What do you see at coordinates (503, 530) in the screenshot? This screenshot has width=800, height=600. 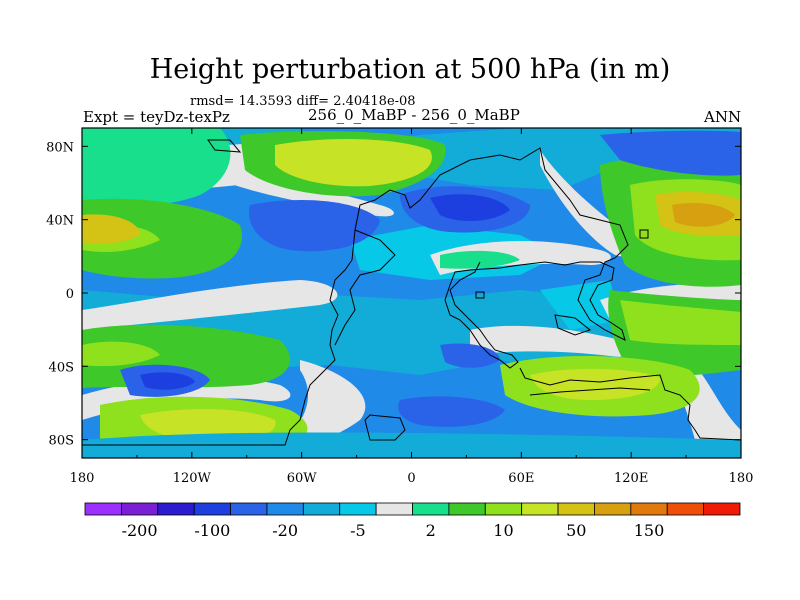 I see `colorbar-label: 10` at bounding box center [503, 530].